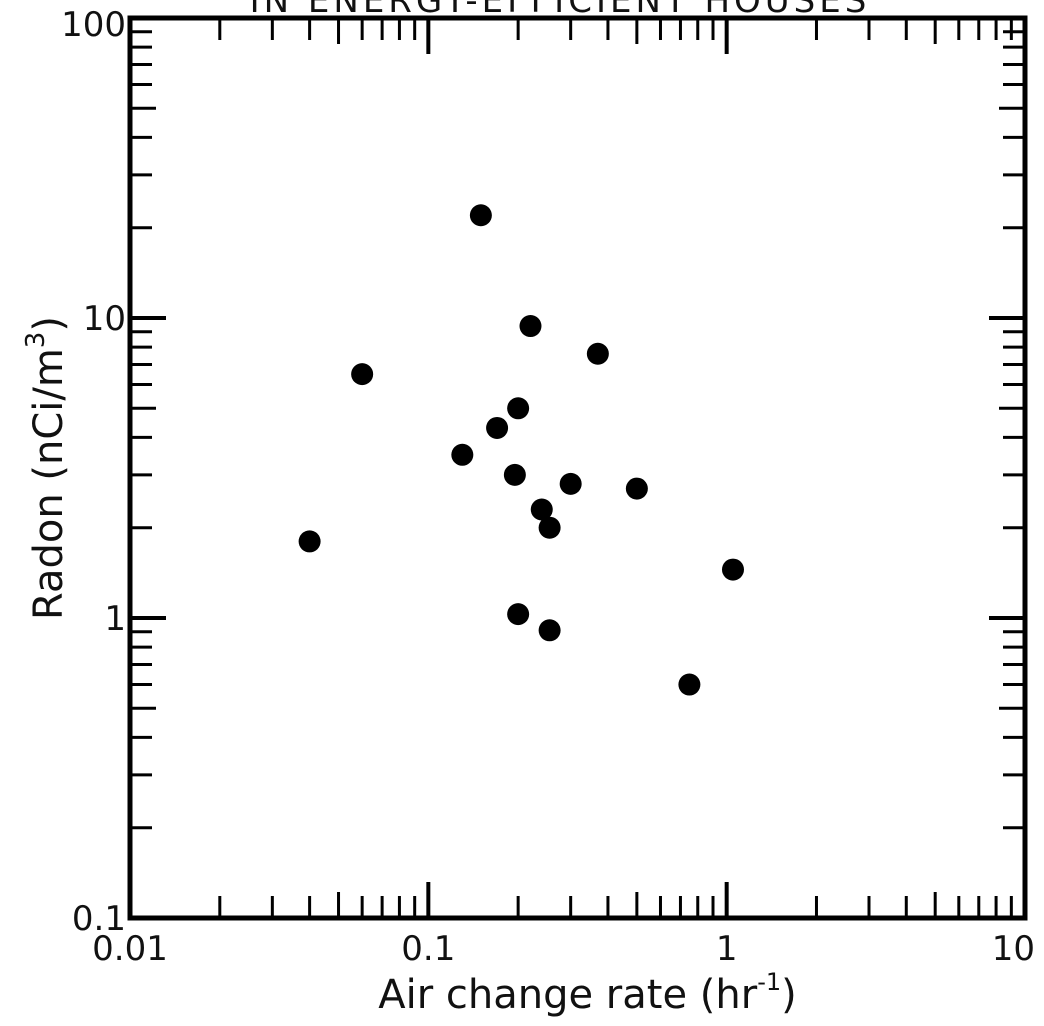 The image size is (1044, 1026). What do you see at coordinates (130, 949) in the screenshot?
I see `x-tick-label: 0.01` at bounding box center [130, 949].